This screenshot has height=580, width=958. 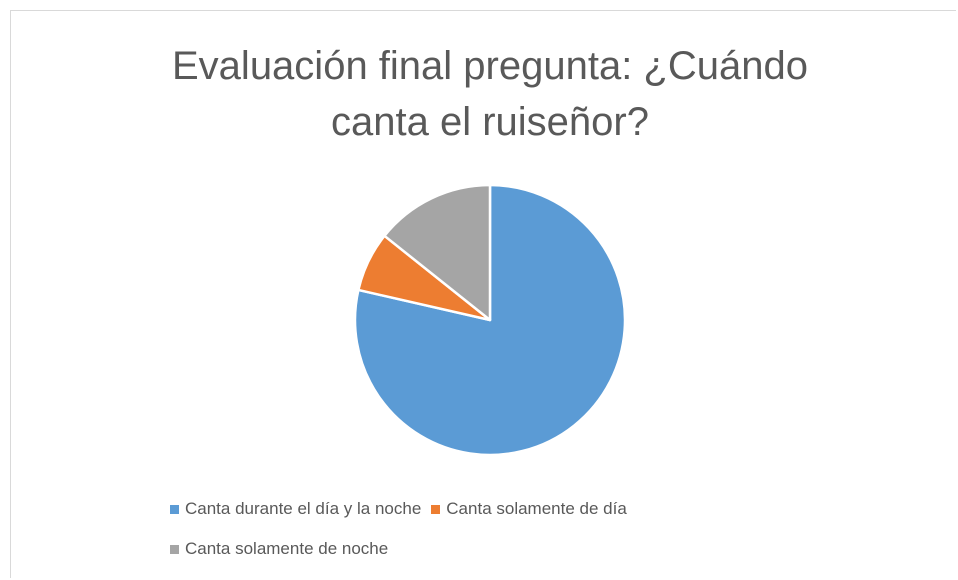 I want to click on pie-chart, so click(x=490, y=320).